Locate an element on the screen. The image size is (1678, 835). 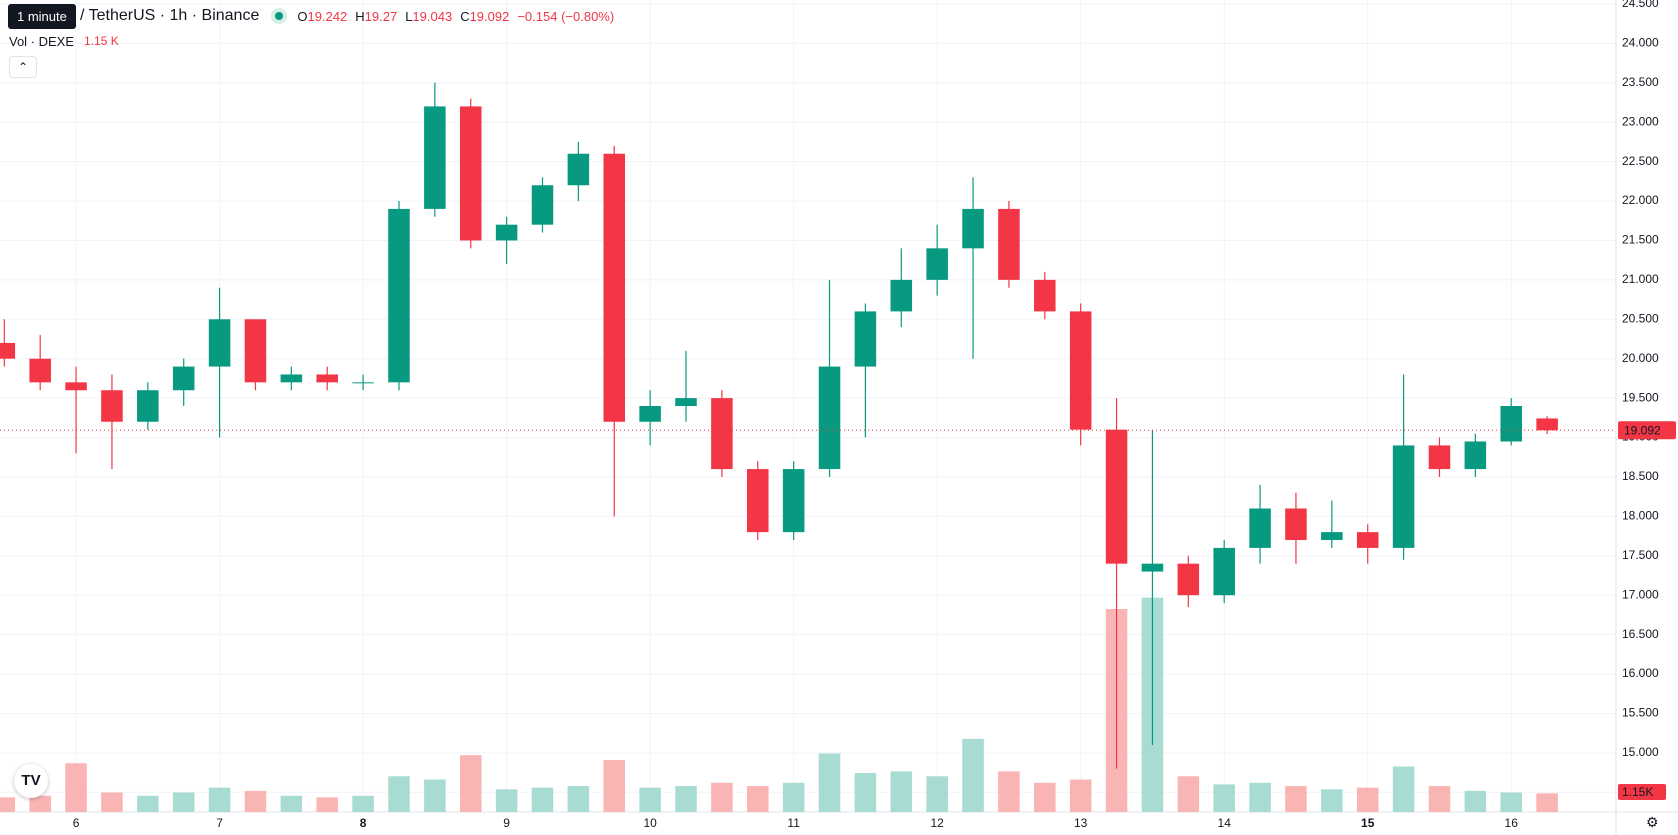
y-tick-label: 22.000 is located at coordinates (1640, 200).